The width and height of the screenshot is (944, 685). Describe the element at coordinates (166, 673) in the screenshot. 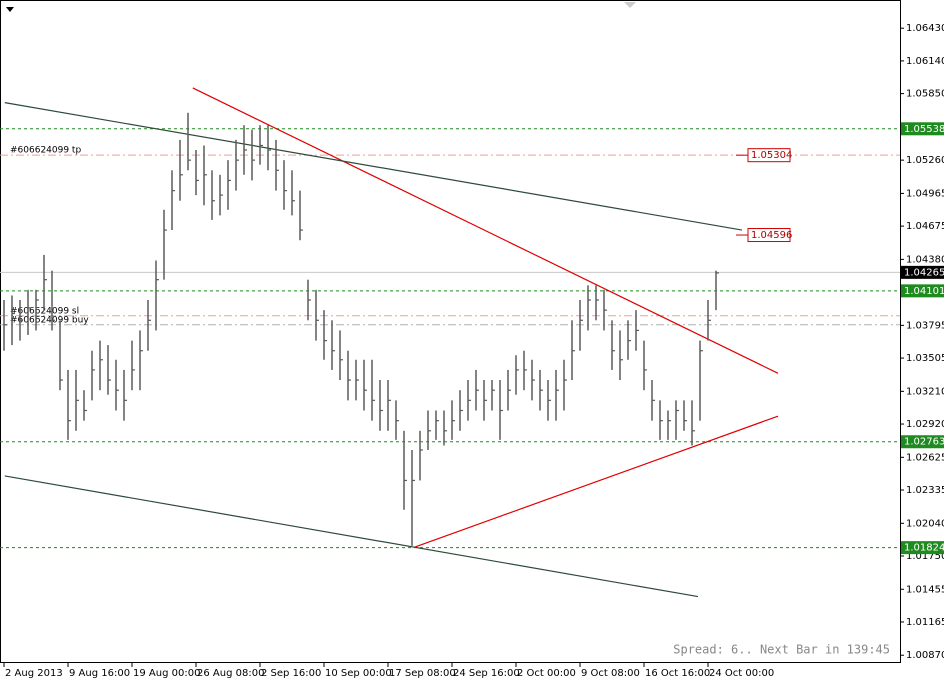

I see `x-tick-label: 19 Aug 00:00` at that location.